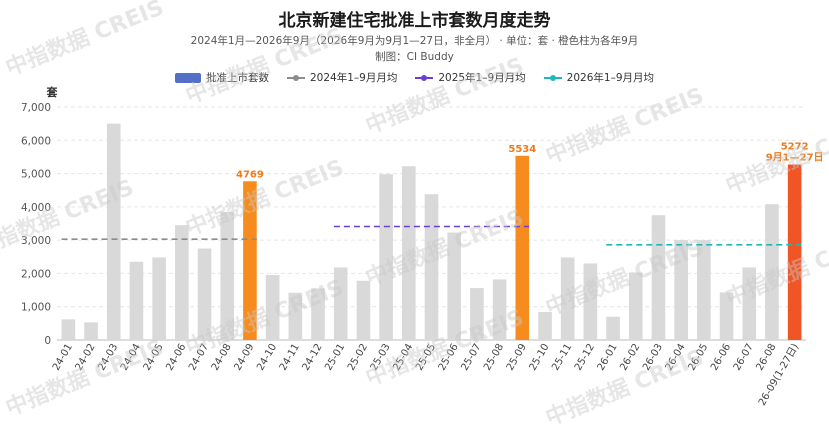 This screenshot has width=829, height=432. I want to click on x-tick-label: 25-01, so click(335, 357).